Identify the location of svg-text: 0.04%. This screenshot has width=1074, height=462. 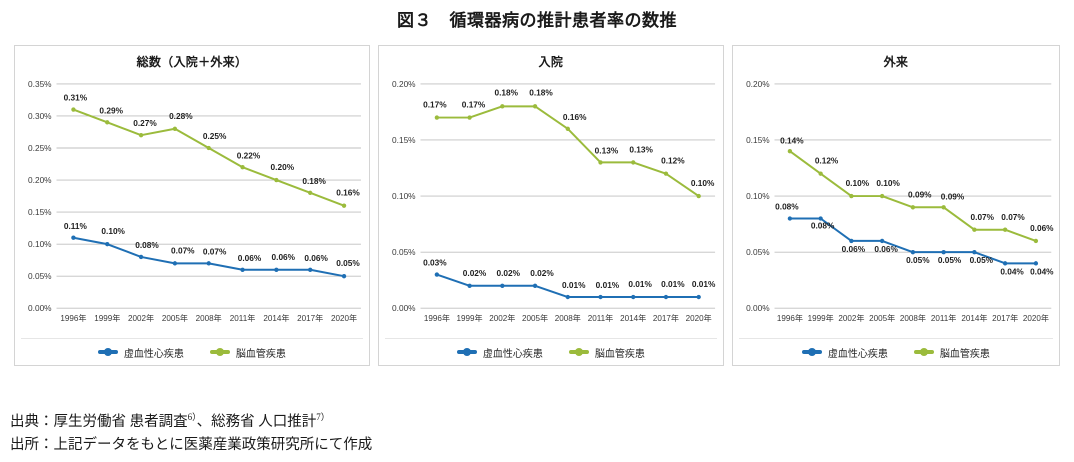
(1042, 271).